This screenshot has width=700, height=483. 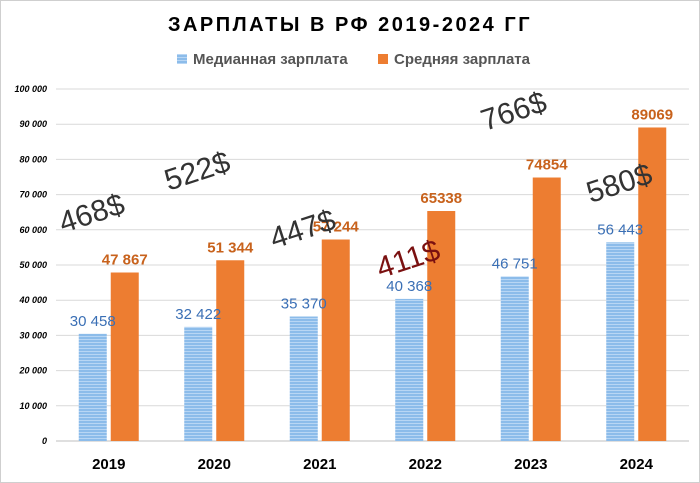 What do you see at coordinates (409, 286) in the screenshot?
I see `data-label-median: 40 368` at bounding box center [409, 286].